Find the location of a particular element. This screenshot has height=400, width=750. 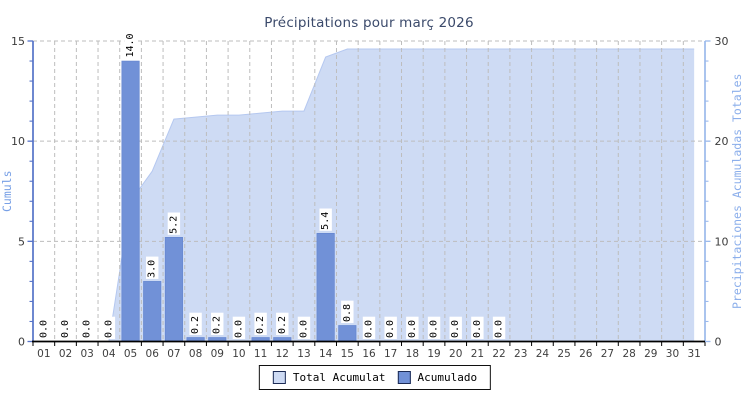

svg-text: Cumuls is located at coordinates (7, 191).